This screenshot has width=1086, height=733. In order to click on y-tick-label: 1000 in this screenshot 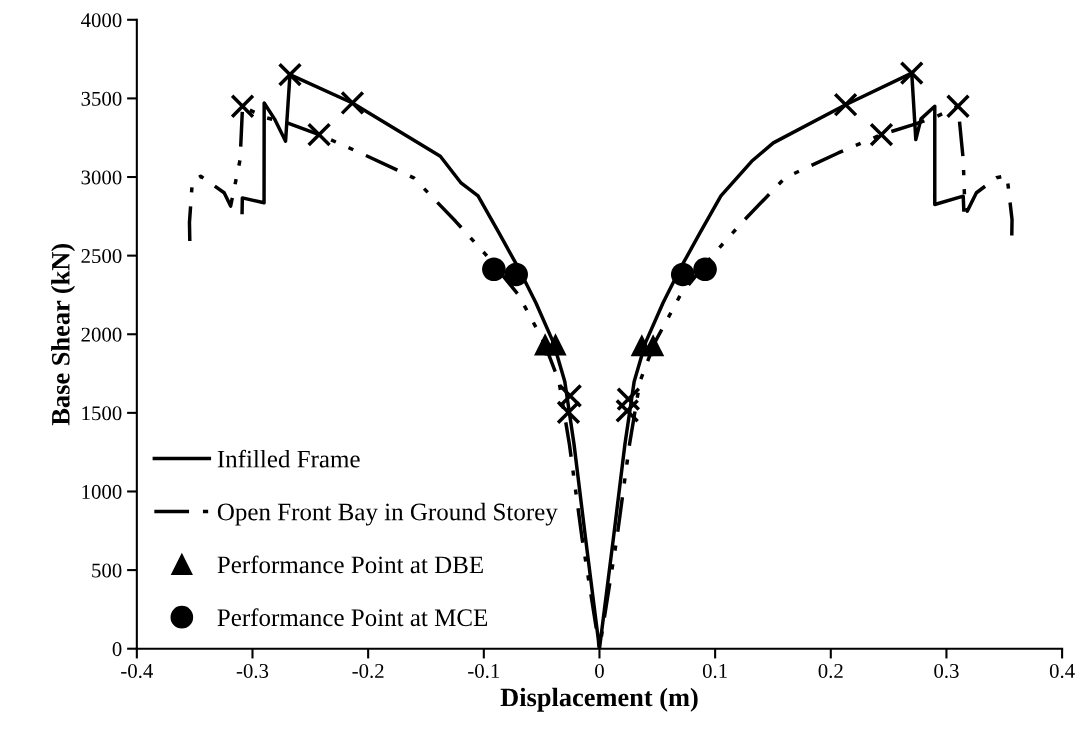, I will do `click(102, 491)`.